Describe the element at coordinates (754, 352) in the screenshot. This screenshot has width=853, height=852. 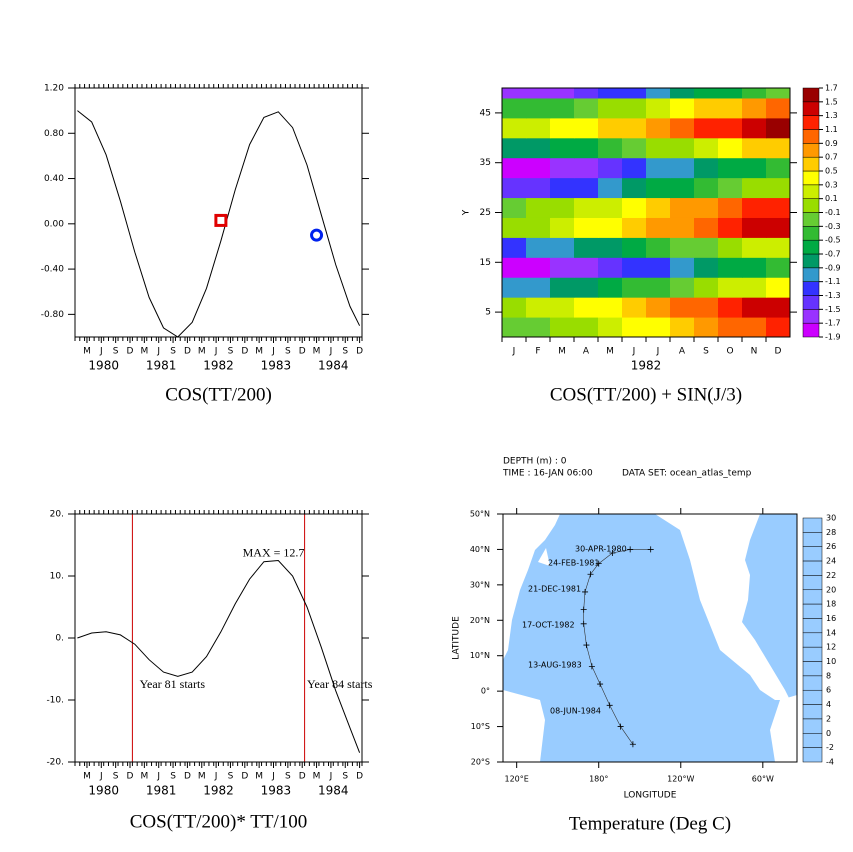
I see `x-tick-label: N` at that location.